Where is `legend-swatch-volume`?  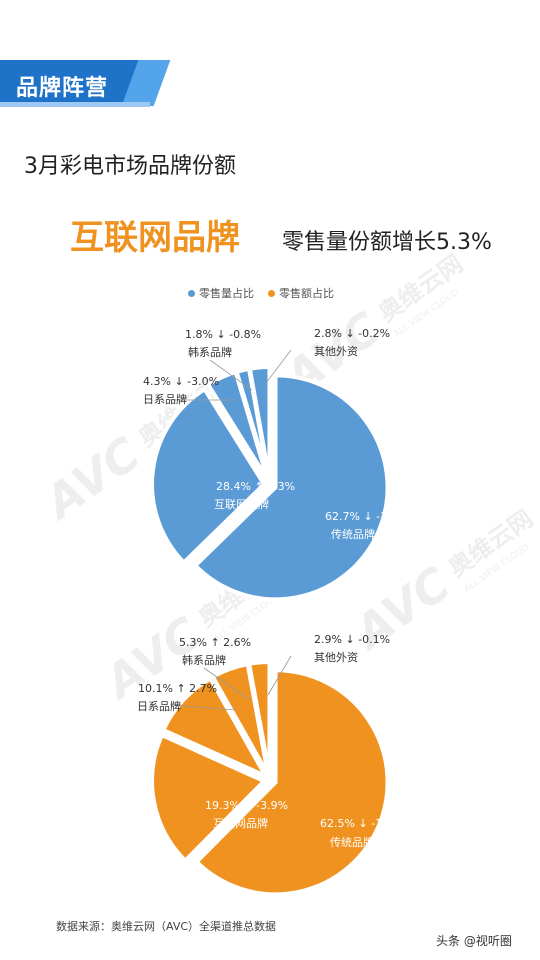 legend-swatch-volume is located at coordinates (191, 293).